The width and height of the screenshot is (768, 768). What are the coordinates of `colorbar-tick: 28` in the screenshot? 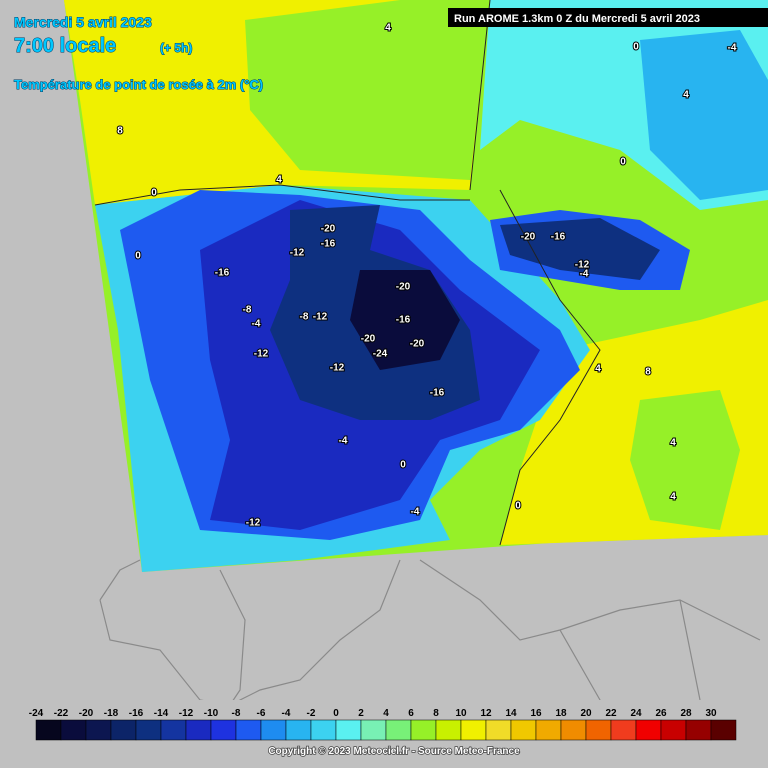 It's located at (686, 713).